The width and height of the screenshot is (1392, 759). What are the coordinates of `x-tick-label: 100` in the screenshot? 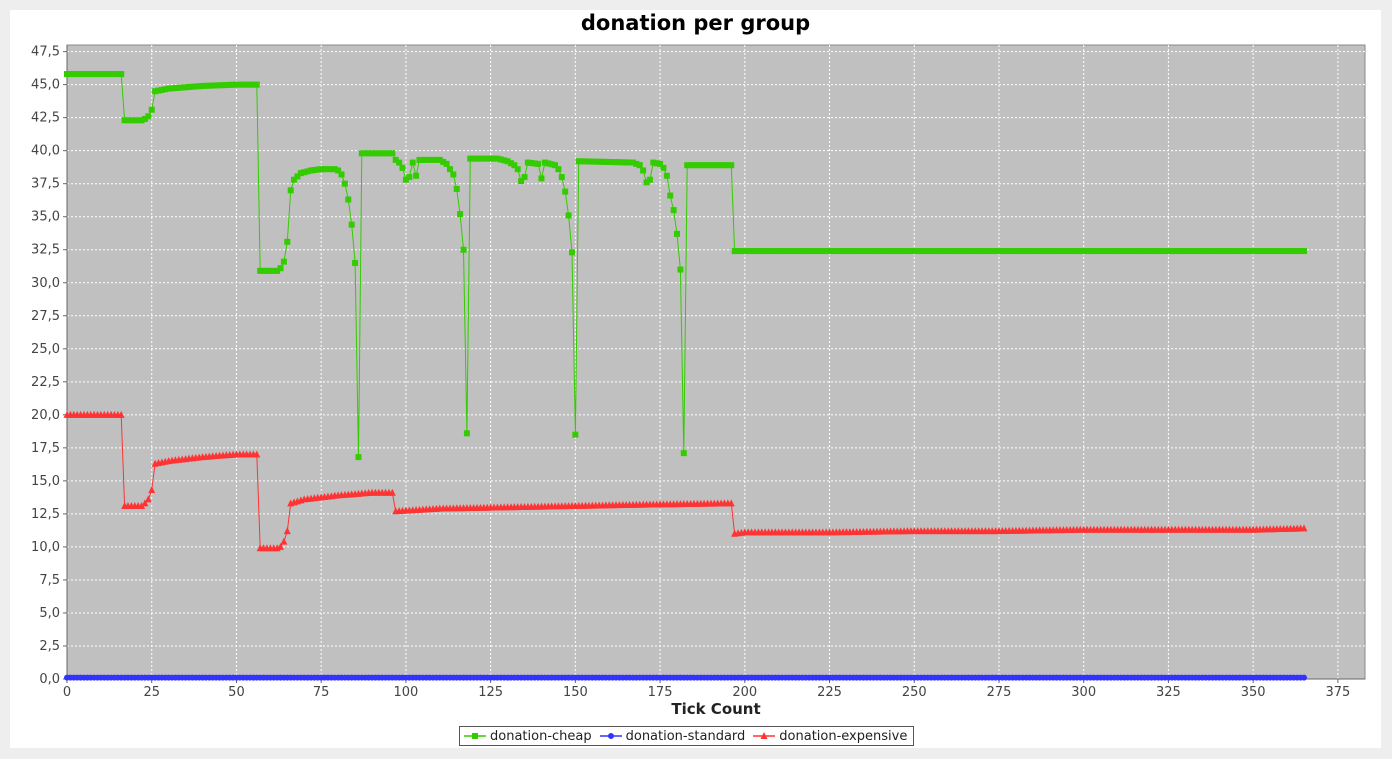 It's located at (405, 692).